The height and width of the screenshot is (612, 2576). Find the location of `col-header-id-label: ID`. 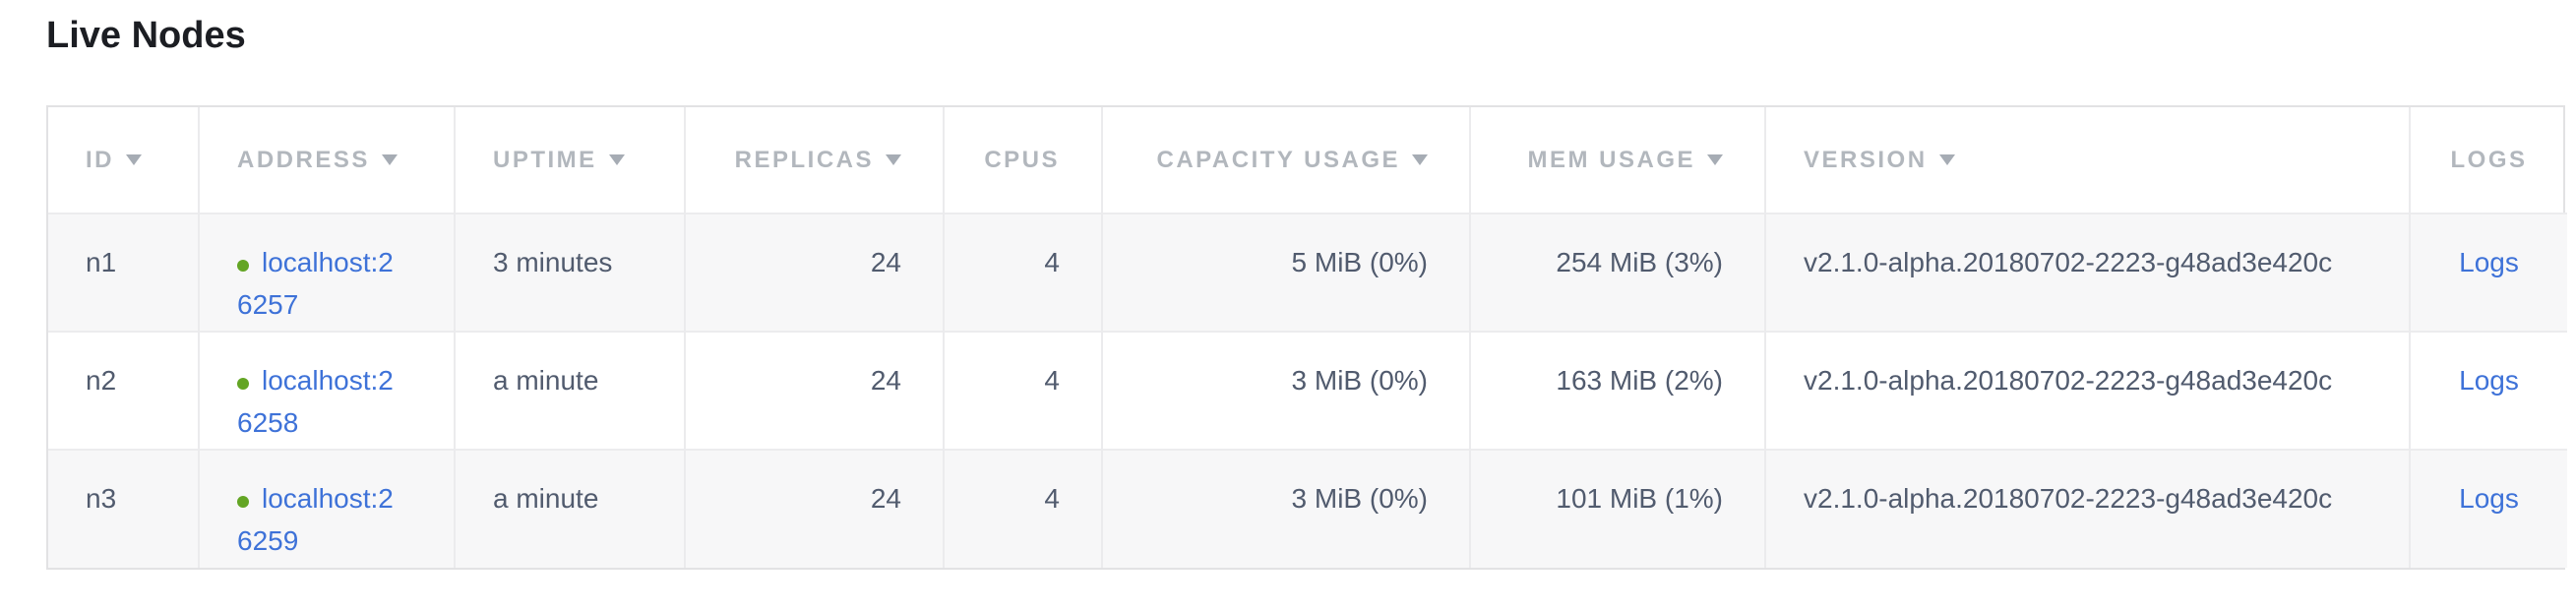

col-header-id-label: ID is located at coordinates (100, 159).